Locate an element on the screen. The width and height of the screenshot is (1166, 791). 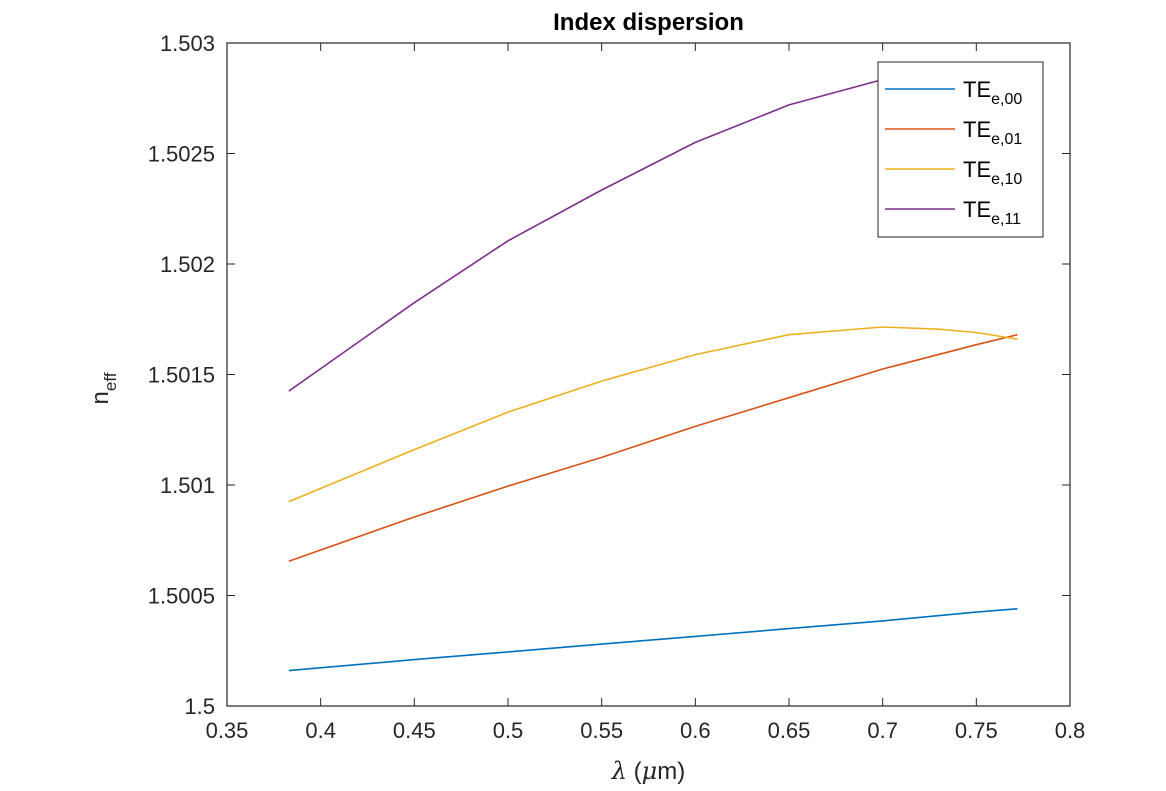
legend-label-1: TEe,01 is located at coordinates (992, 132).